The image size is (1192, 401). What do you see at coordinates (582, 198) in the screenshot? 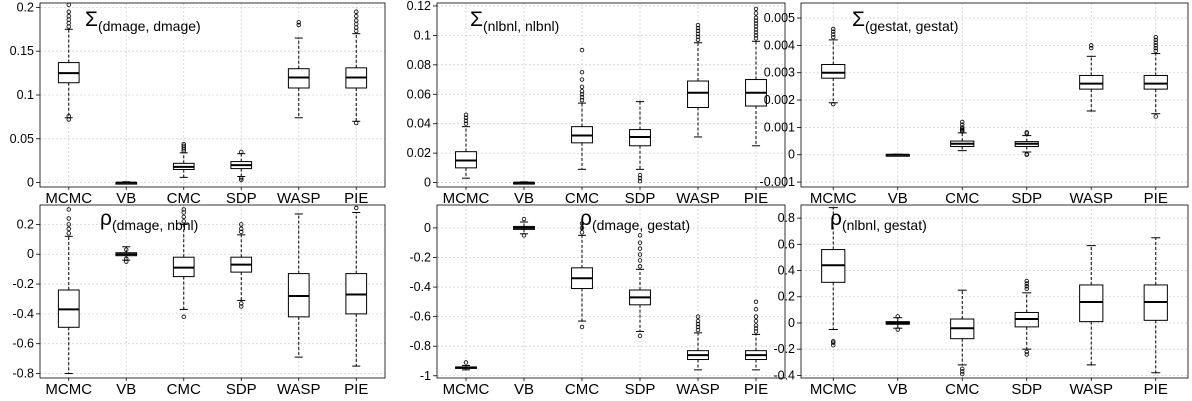
I see `x-tick-label: CMC` at bounding box center [582, 198].